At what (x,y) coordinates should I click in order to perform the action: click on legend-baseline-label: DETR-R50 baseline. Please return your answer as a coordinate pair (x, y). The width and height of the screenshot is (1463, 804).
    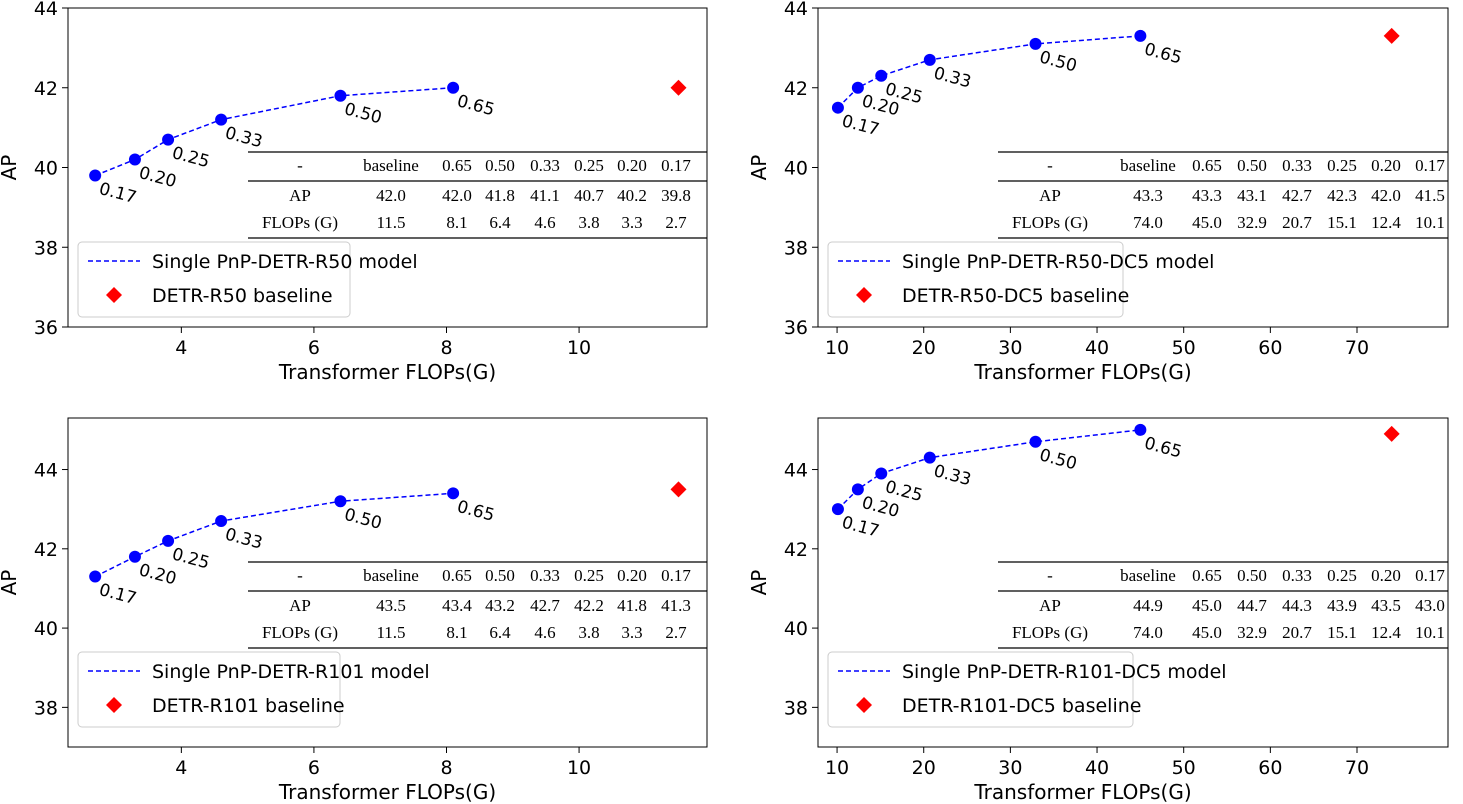
    Looking at the image, I should click on (242, 296).